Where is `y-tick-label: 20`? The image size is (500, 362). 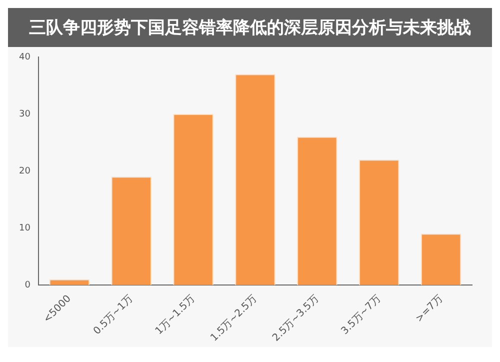
y-tick-label: 20 is located at coordinates (25, 171).